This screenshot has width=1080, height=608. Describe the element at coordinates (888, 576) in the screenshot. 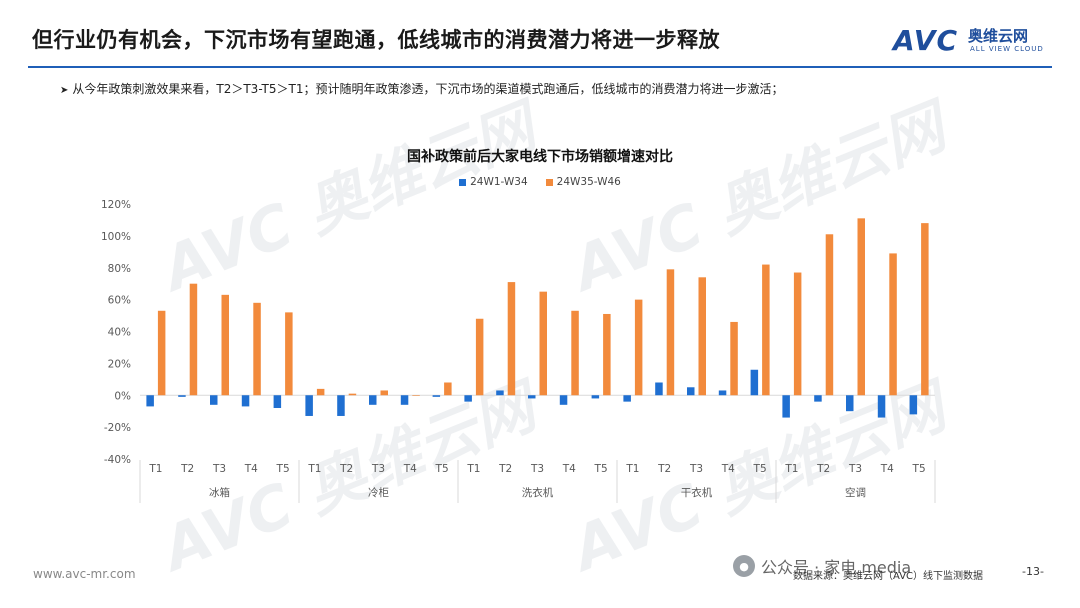

I see `data-source-note: 数据来源：奥维云网（AVC）线下监测数据` at that location.